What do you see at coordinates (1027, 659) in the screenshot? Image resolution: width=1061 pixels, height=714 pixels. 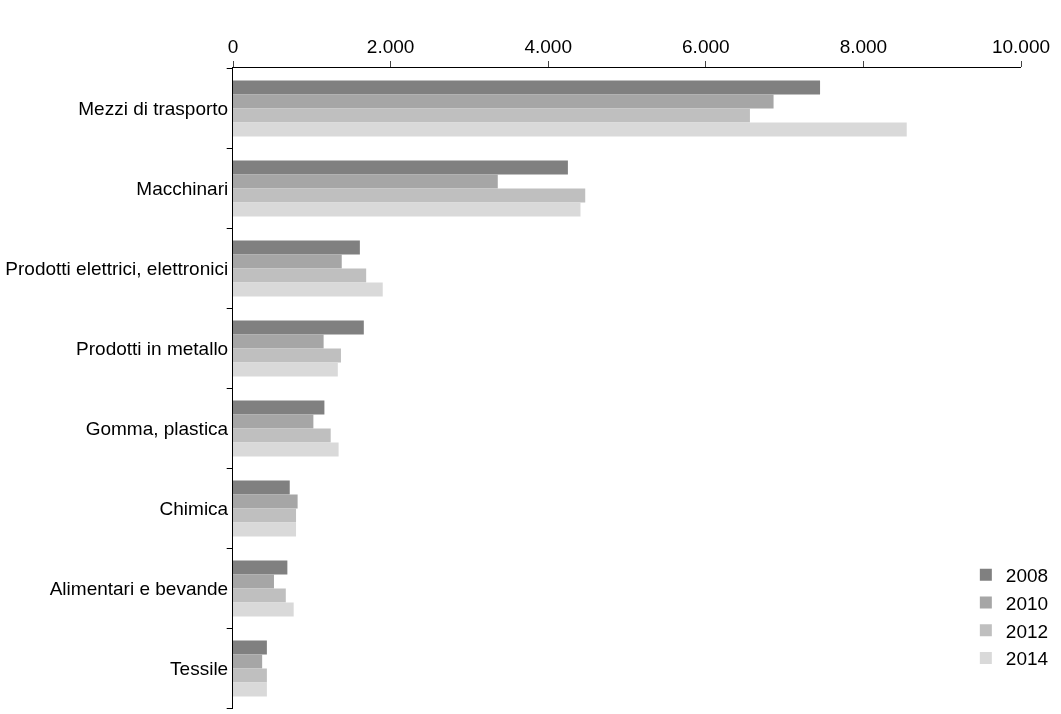 I see `legend-label: 2014` at bounding box center [1027, 659].